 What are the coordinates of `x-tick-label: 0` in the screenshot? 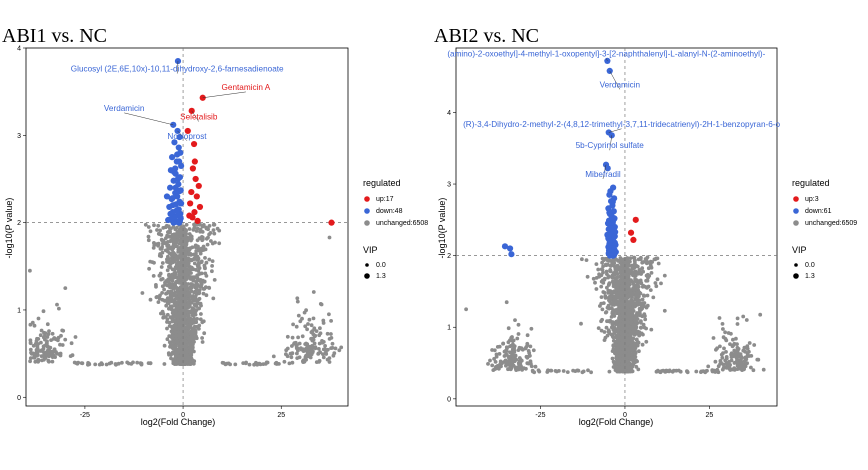 It's located at (625, 415).